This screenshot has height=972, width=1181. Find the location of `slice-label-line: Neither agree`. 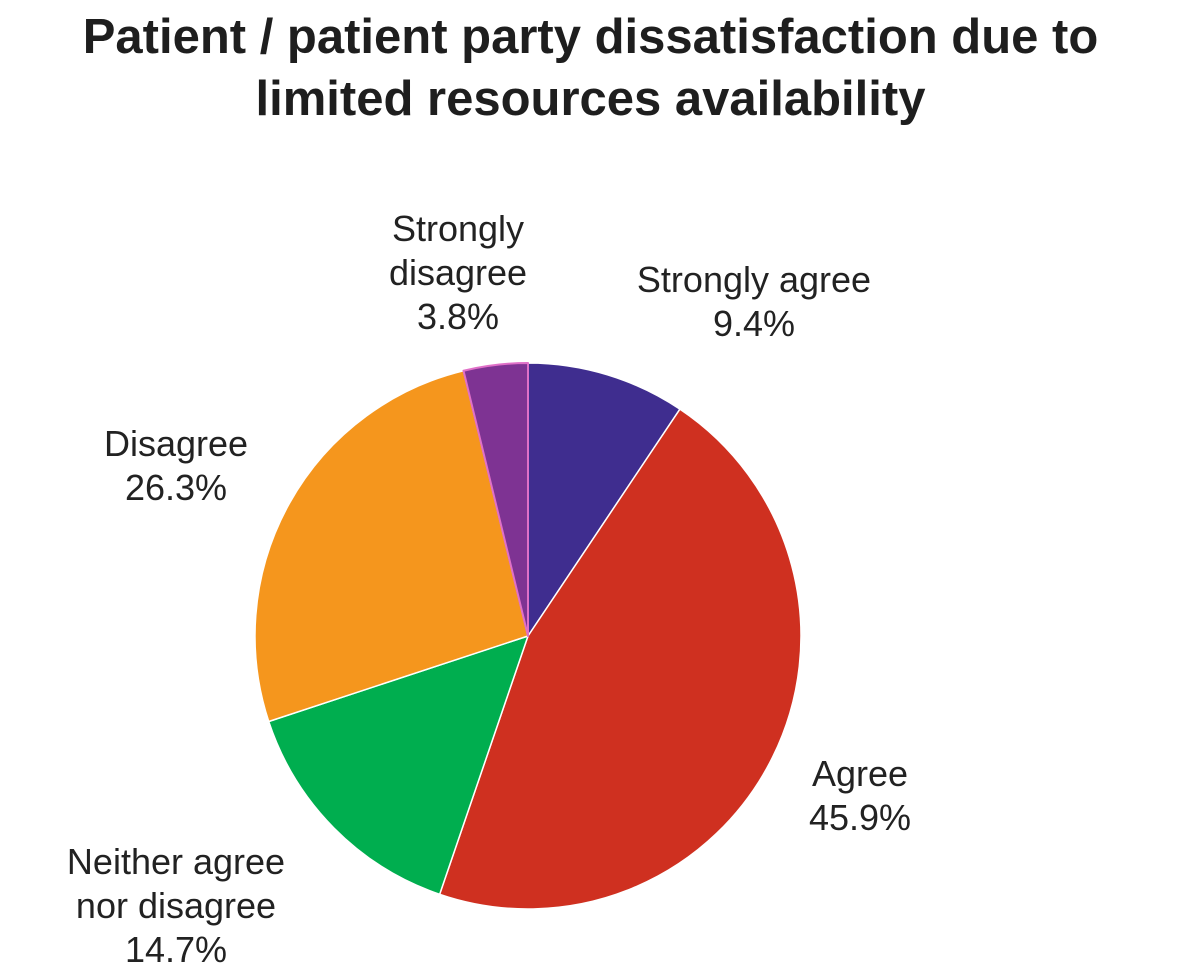

slice-label-line: Neither agree is located at coordinates (176, 861).